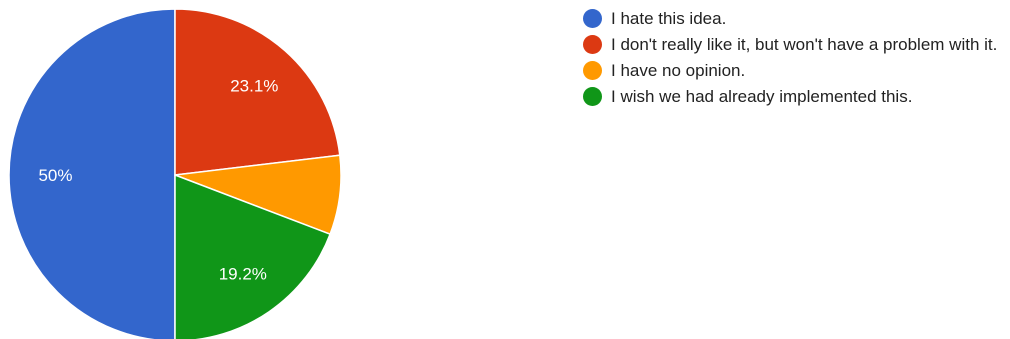  What do you see at coordinates (592, 70) in the screenshot?
I see `legend-swatch-no-opinion` at bounding box center [592, 70].